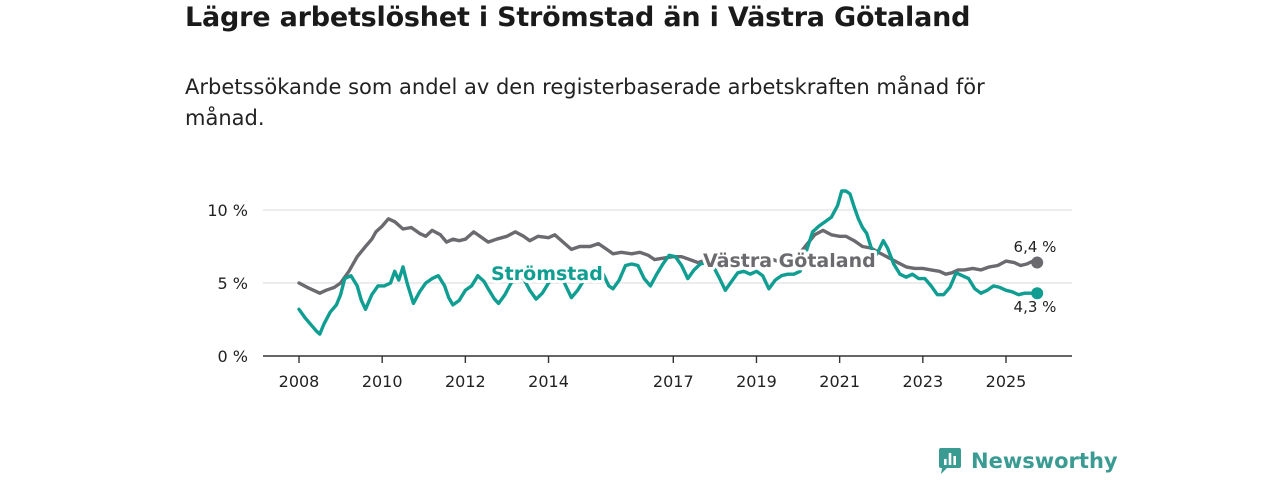  I want to click on x-tick-label: 2025, so click(1006, 381).